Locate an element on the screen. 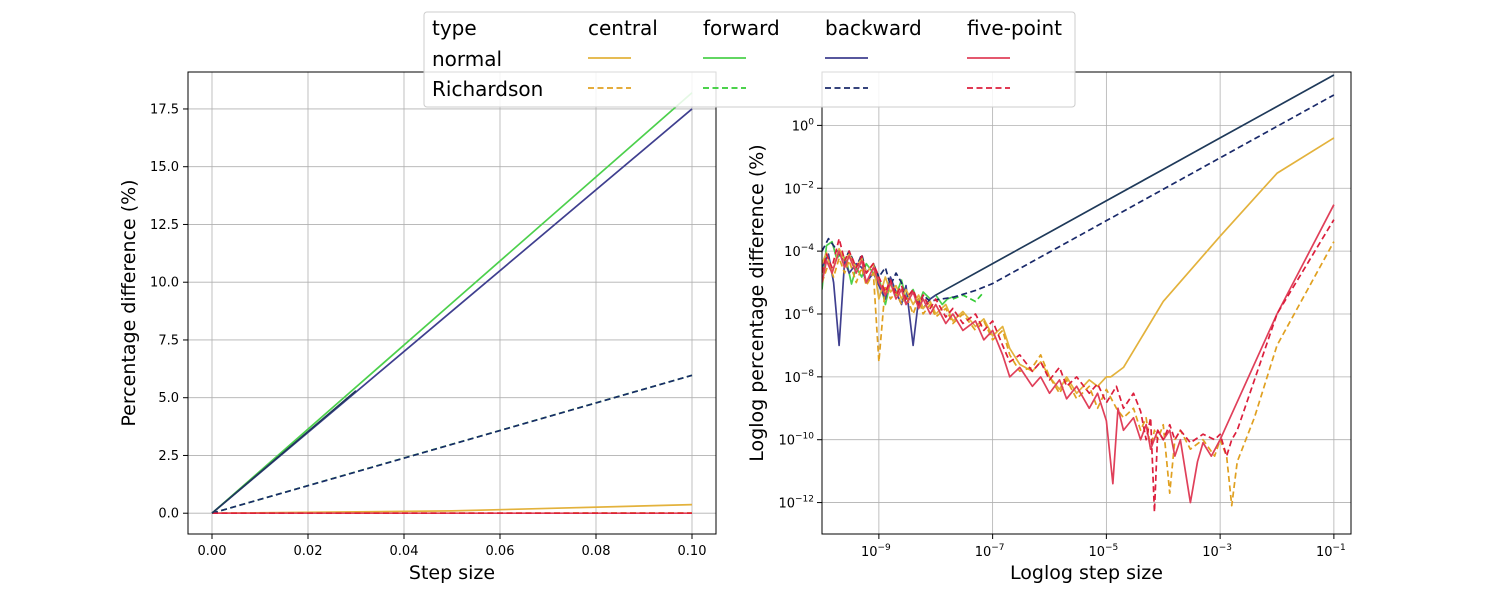 This screenshot has width=1500, height=600. legend-column-backward: backward is located at coordinates (873, 28).